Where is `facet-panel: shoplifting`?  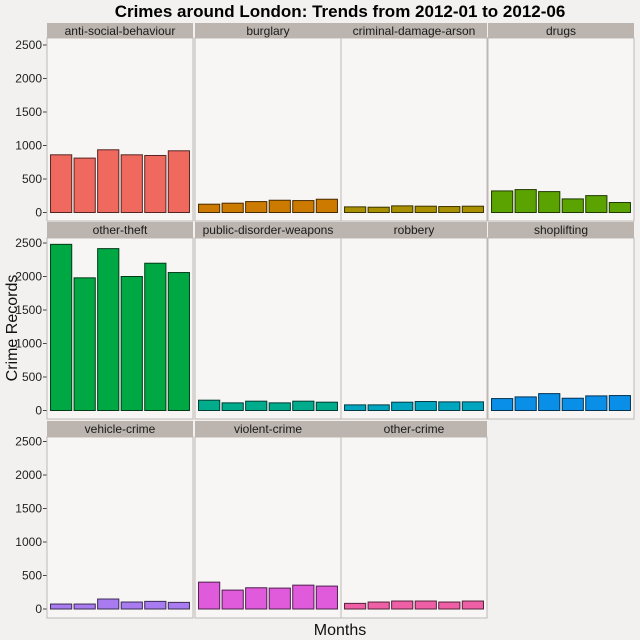
facet-panel: shoplifting is located at coordinates (561, 321).